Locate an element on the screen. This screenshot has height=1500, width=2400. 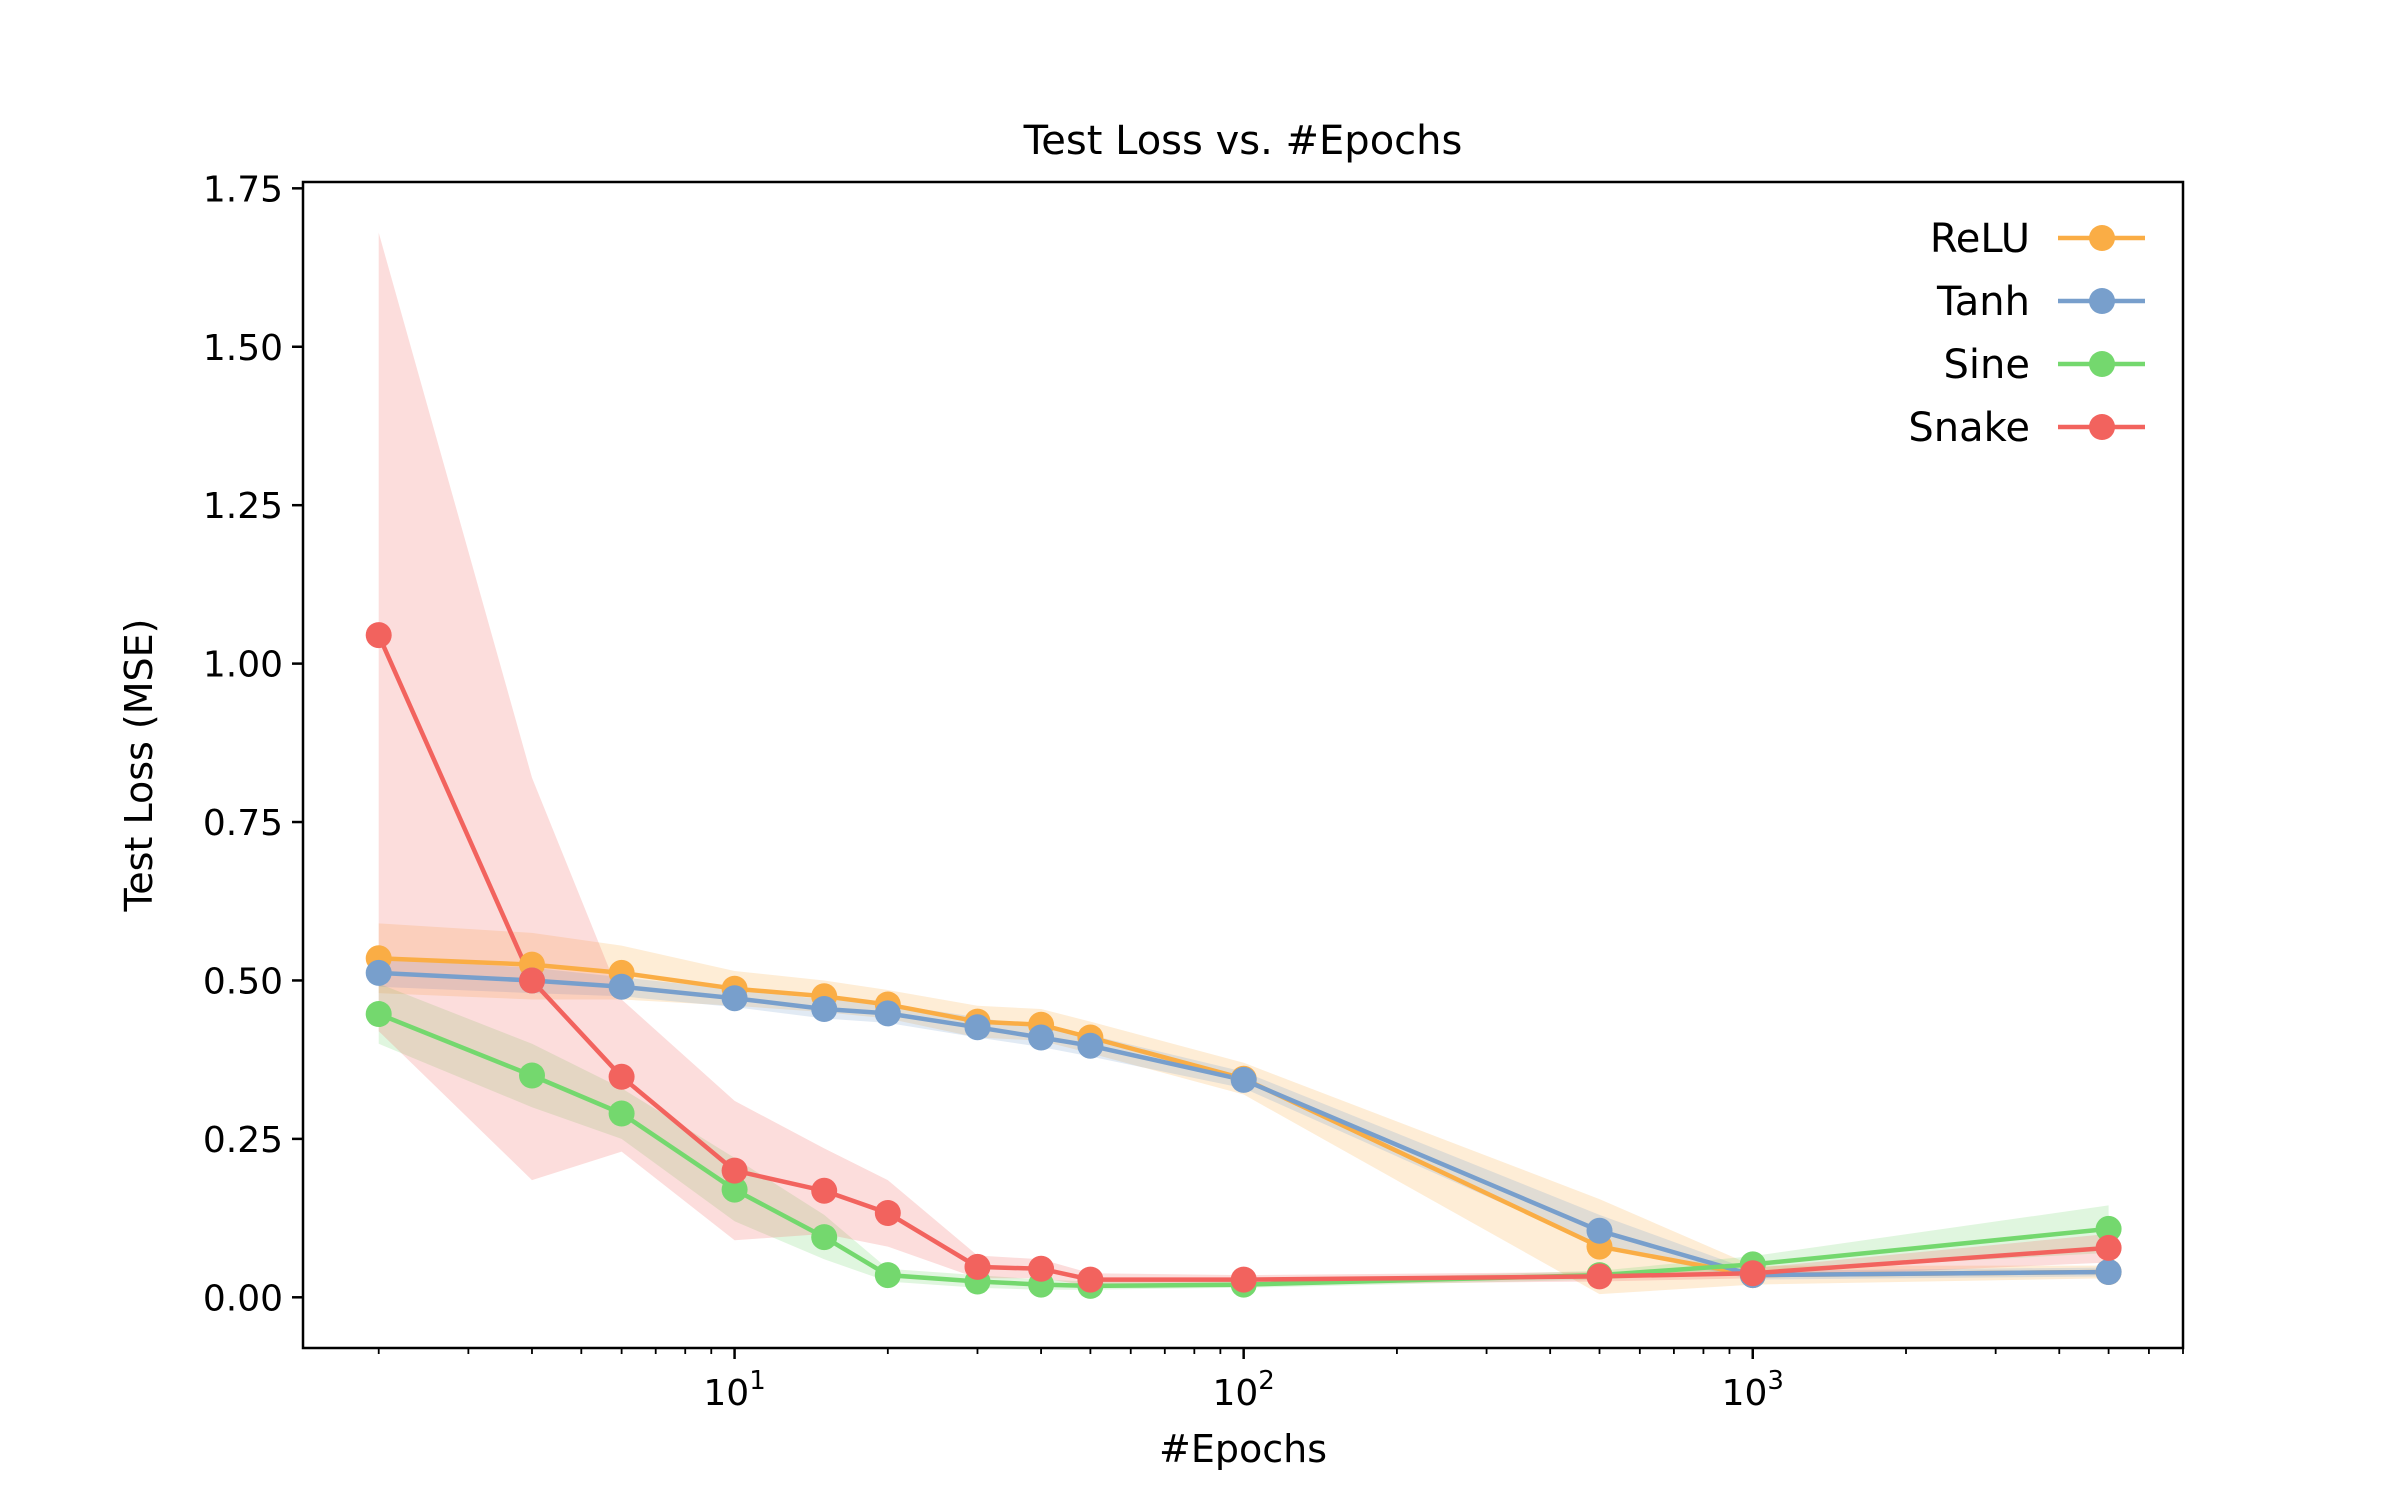
x-tick-label: 10³ is located at coordinates (1753, 1390).